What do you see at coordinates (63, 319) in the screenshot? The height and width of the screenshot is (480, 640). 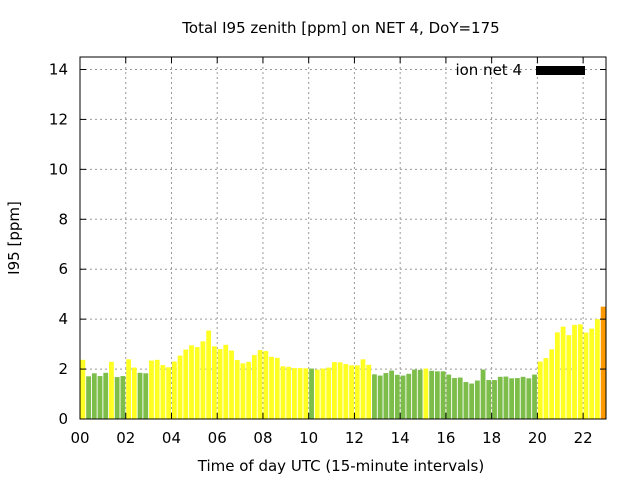 I see `y-tick-label-2: 4` at bounding box center [63, 319].